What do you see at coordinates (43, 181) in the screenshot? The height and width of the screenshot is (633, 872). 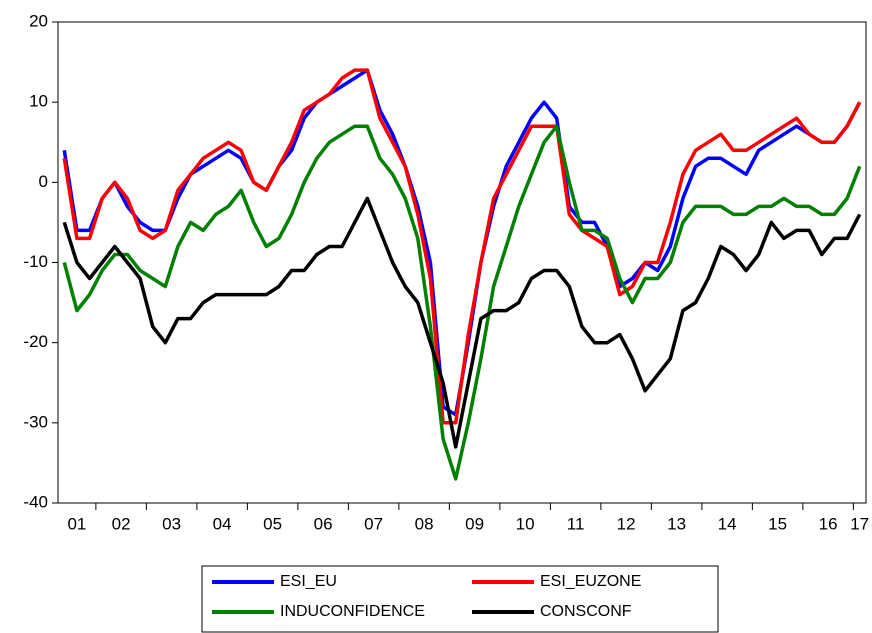 I see `y-tick-label: 0` at bounding box center [43, 181].